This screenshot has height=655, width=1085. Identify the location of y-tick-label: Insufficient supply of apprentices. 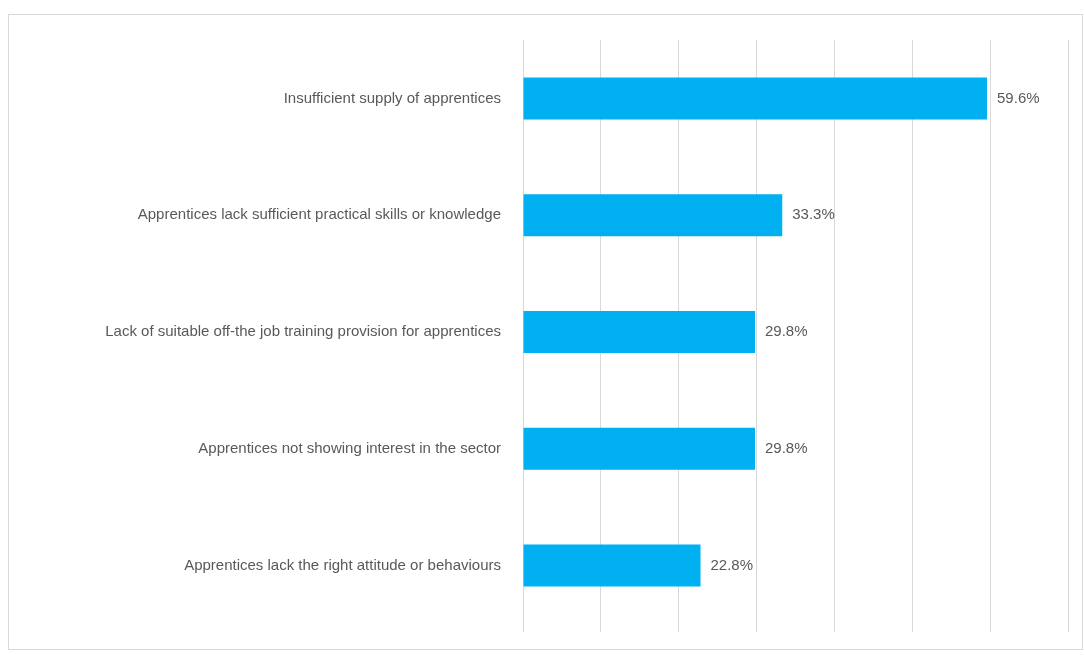
(392, 97).